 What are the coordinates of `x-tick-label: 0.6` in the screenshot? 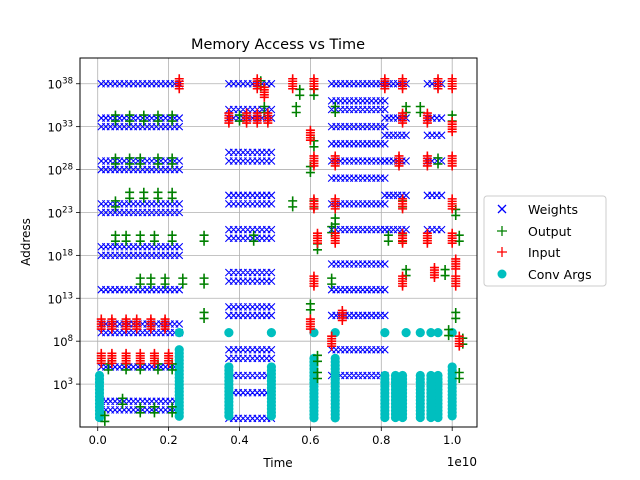 It's located at (310, 440).